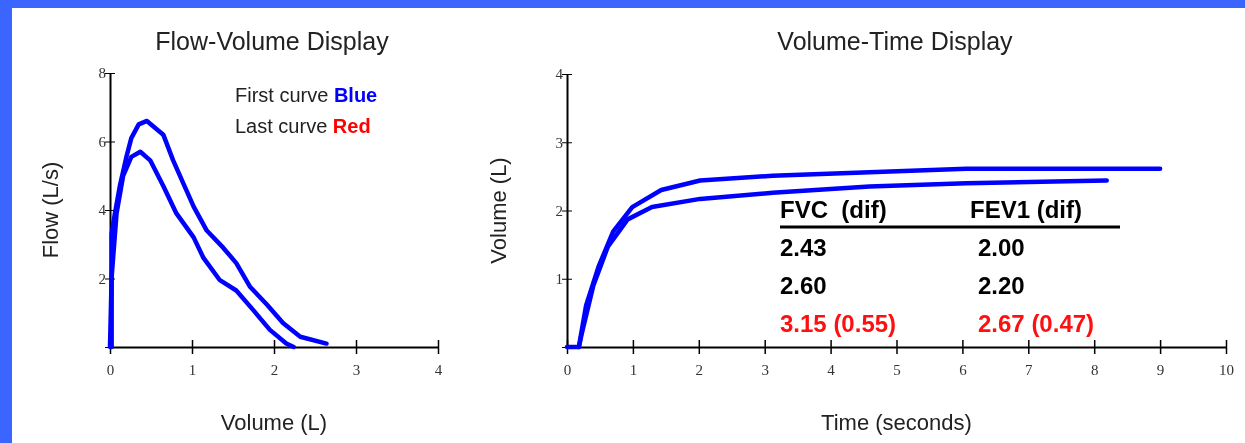  What do you see at coordinates (1094, 370) in the screenshot?
I see `x-tick-label: 8` at bounding box center [1094, 370].